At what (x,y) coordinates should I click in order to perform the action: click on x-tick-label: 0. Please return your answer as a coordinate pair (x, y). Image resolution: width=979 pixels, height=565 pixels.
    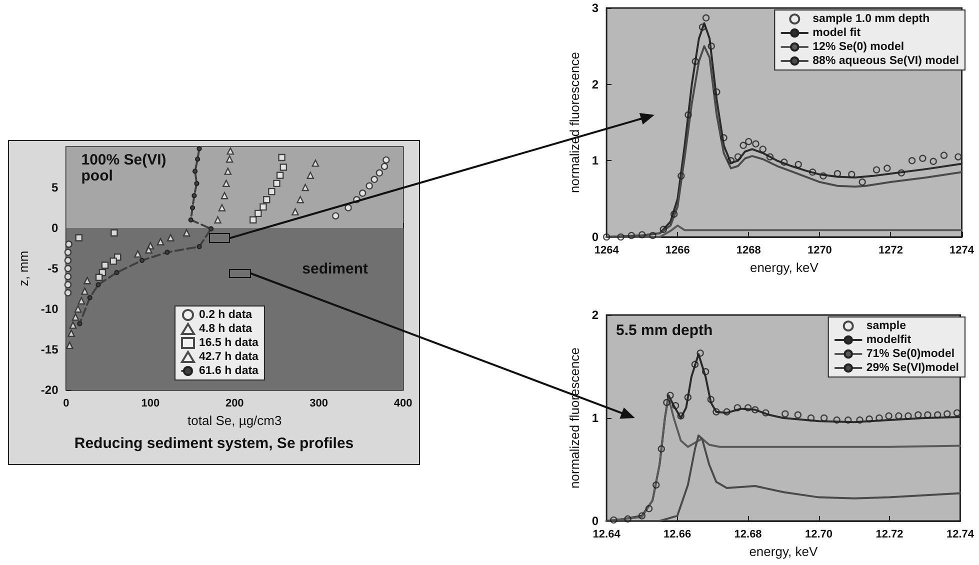
    Looking at the image, I should click on (66, 404).